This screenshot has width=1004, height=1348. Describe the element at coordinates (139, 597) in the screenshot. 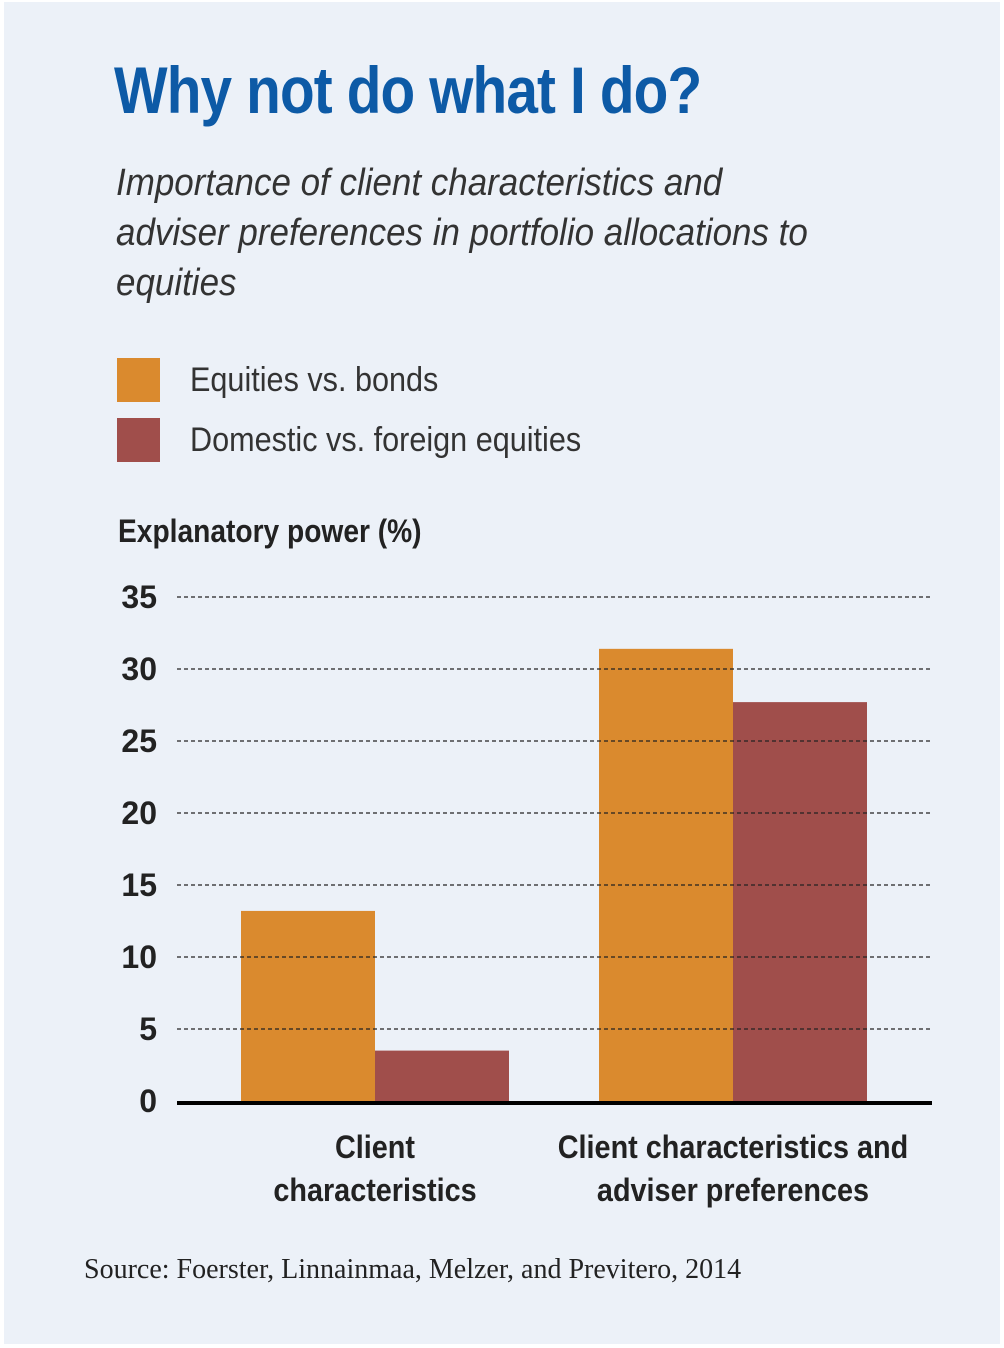

I see `y-tick-label: 35` at that location.